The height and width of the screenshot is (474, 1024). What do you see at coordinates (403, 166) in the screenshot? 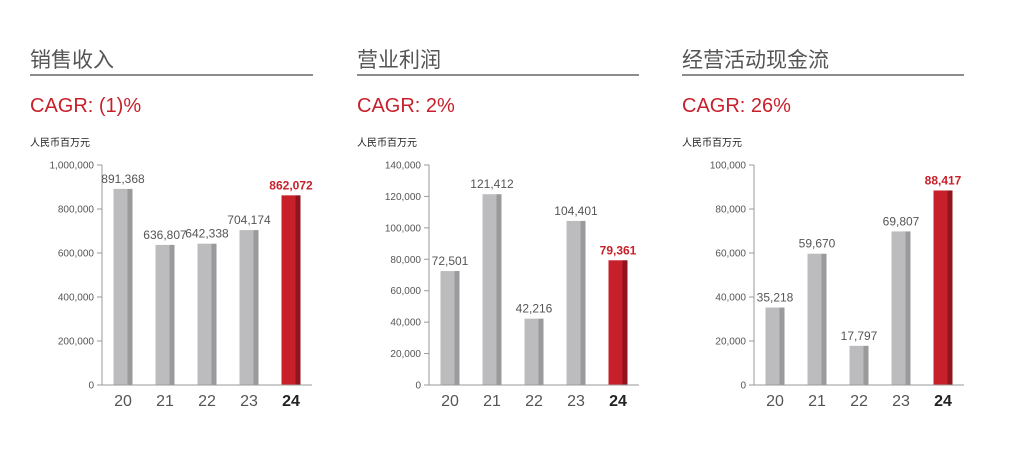
I see `y-tick-label: 140,000` at bounding box center [403, 166].